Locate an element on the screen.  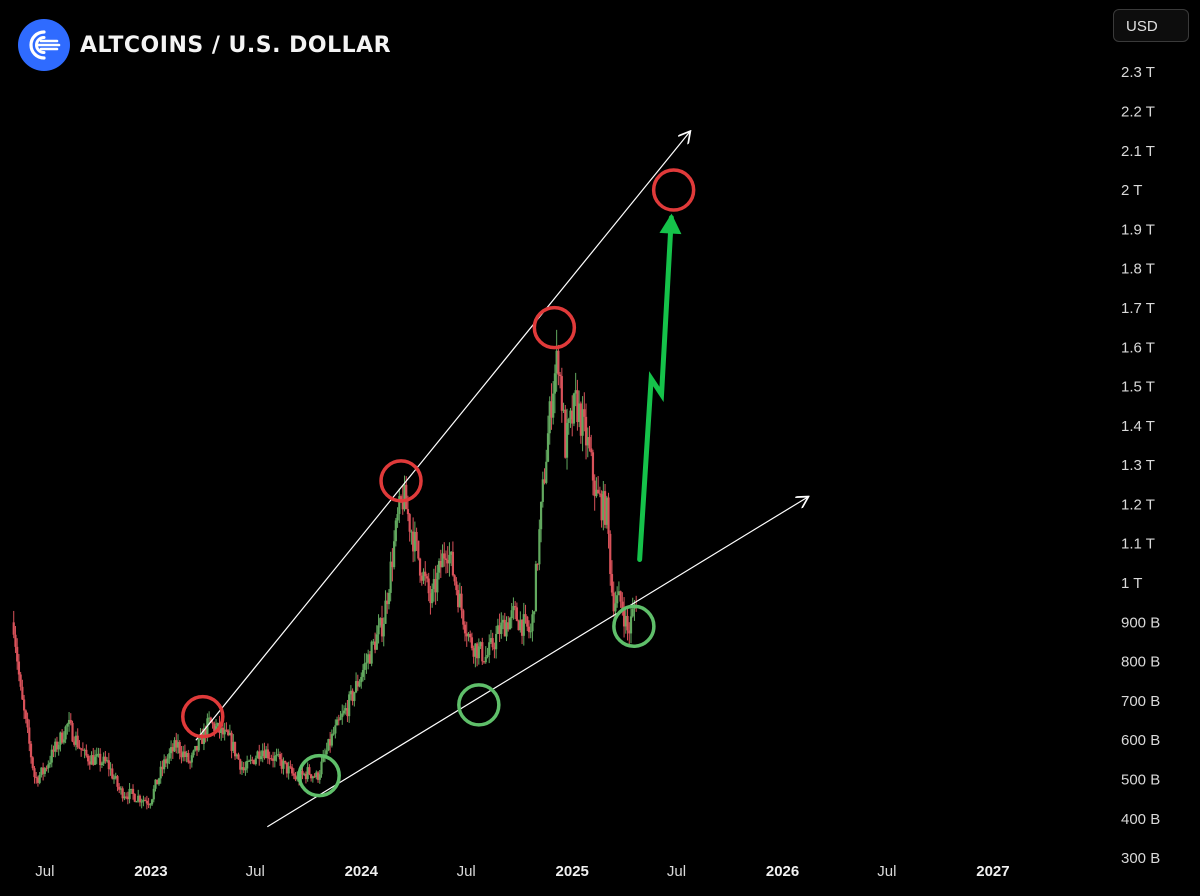
y-tick-label: 1.1 T is located at coordinates (1138, 544).